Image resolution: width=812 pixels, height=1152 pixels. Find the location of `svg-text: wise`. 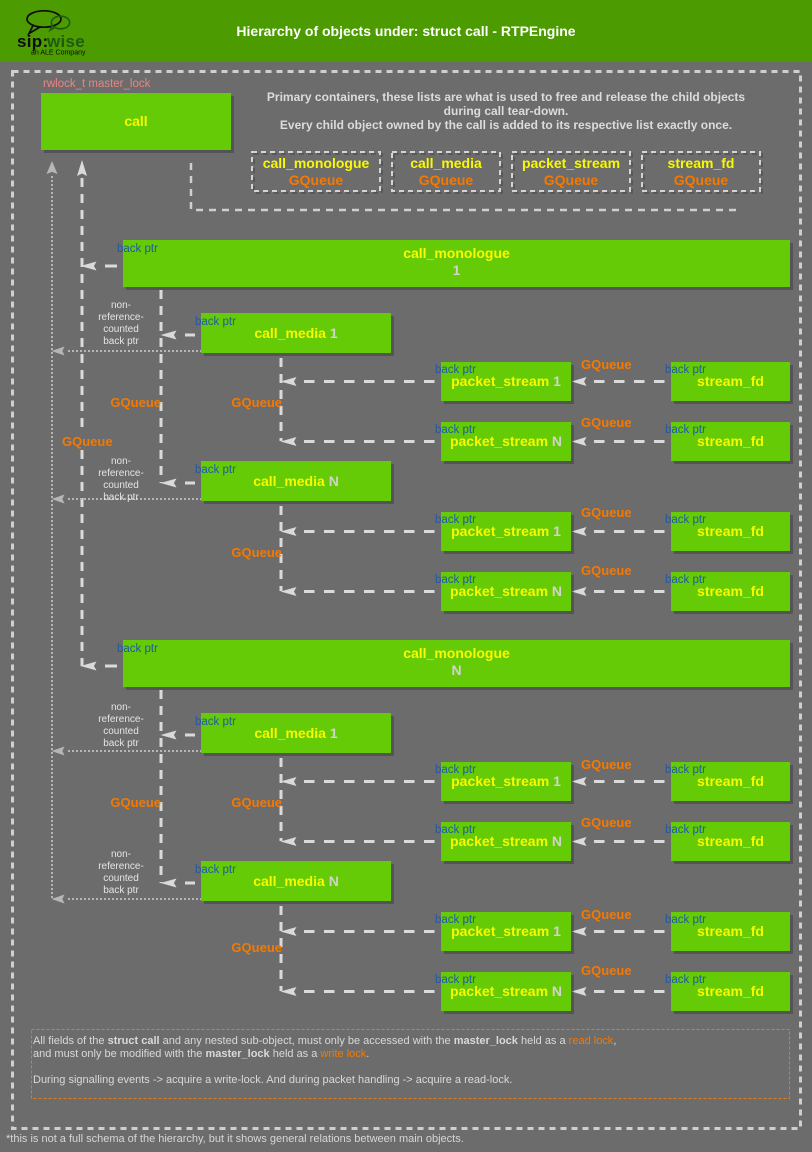

svg-text: wise is located at coordinates (65, 41).